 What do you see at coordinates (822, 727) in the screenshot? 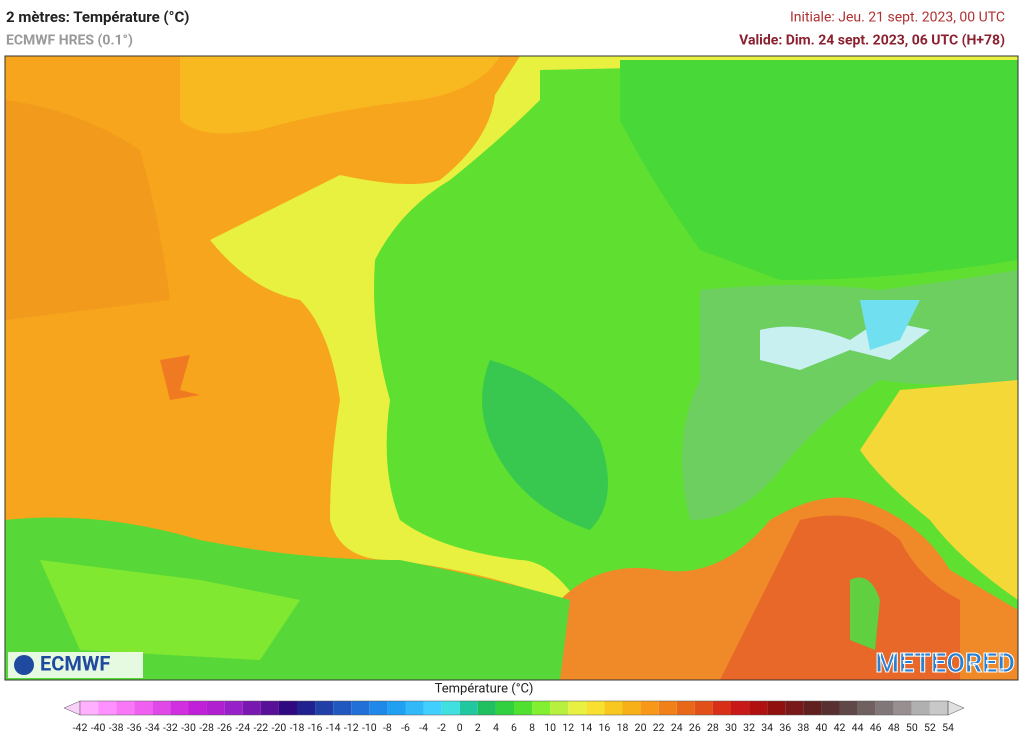
I see `colorbar-label: 40` at bounding box center [822, 727].